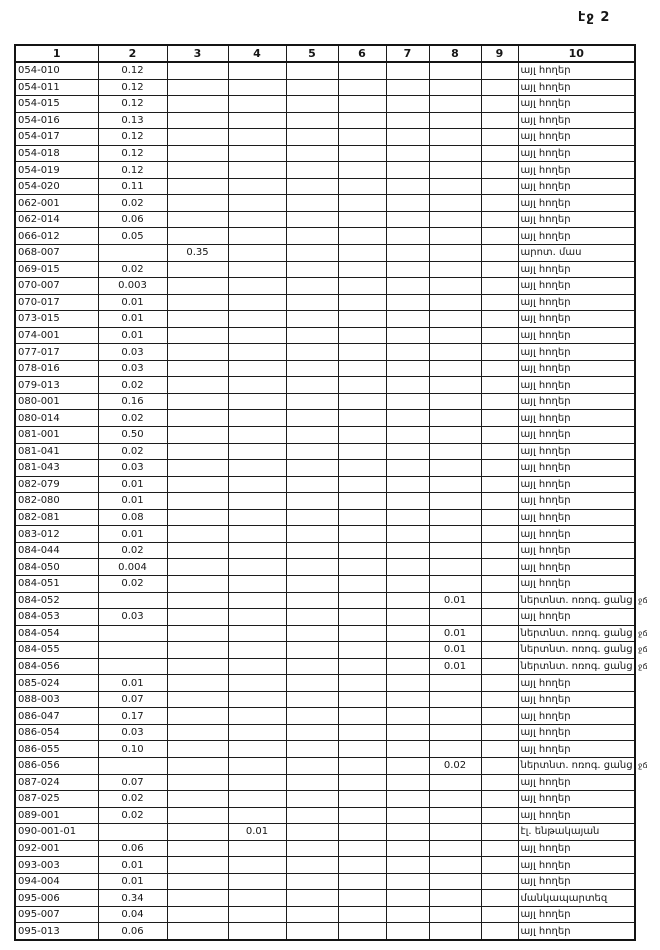 This screenshot has height=950, width=660. I want to click on cell-code: 095-006, so click(56, 898).